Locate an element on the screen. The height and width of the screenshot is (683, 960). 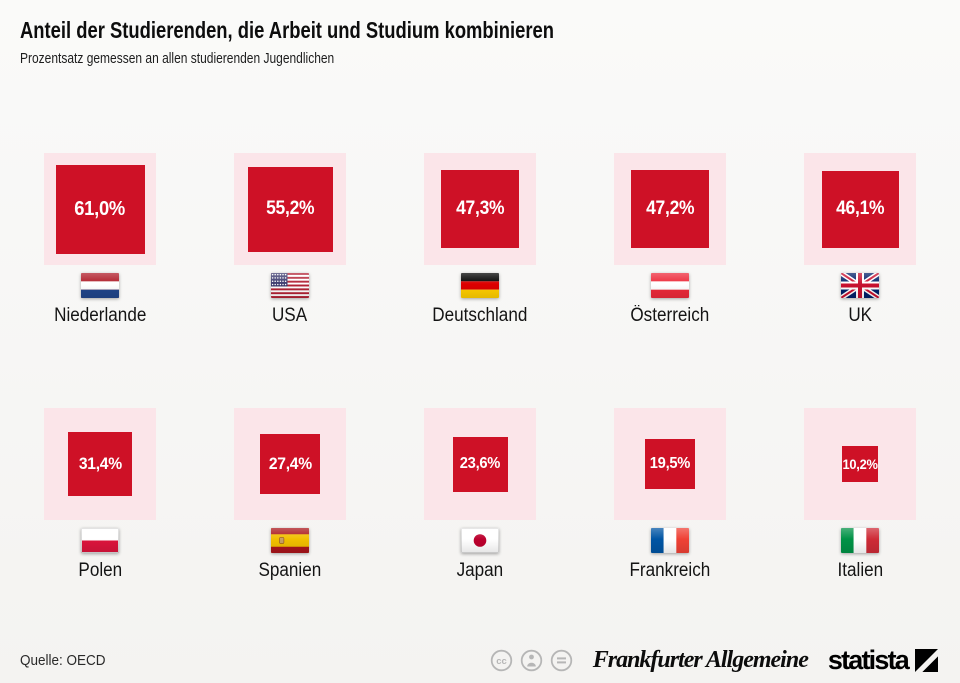
value-square: 55,2% is located at coordinates (290, 209).